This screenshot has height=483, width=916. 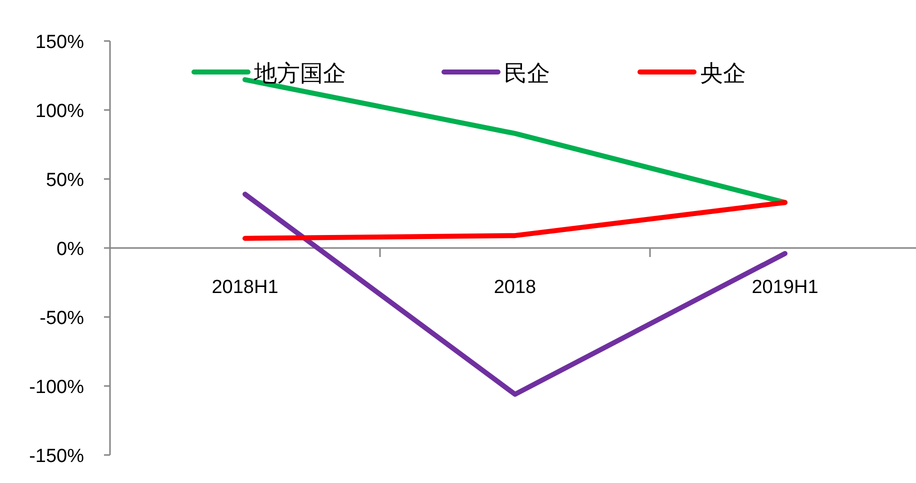 What do you see at coordinates (515, 287) in the screenshot?
I see `x-tick-label: 2018` at bounding box center [515, 287].